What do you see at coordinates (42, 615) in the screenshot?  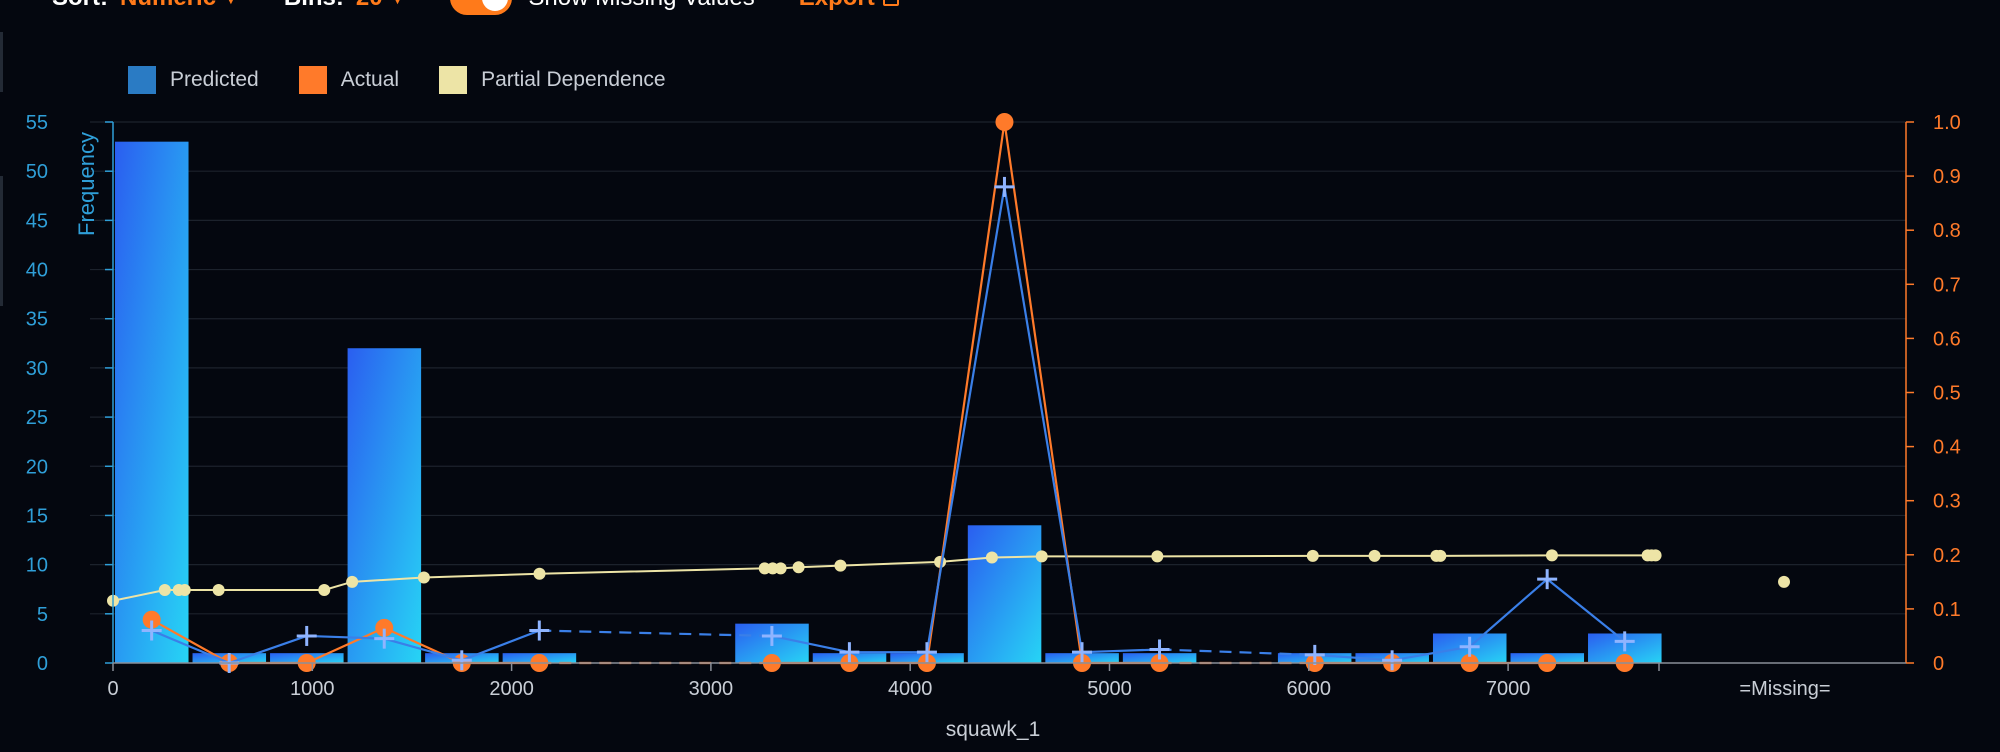 I see `y-tick-label: 5` at bounding box center [42, 615].